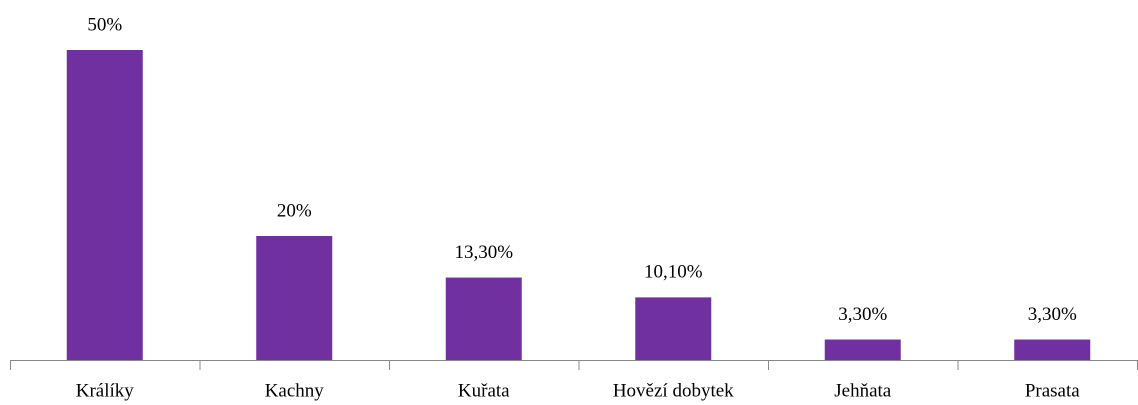  What do you see at coordinates (863, 390) in the screenshot?
I see `x-tick-label: Jehňata` at bounding box center [863, 390].